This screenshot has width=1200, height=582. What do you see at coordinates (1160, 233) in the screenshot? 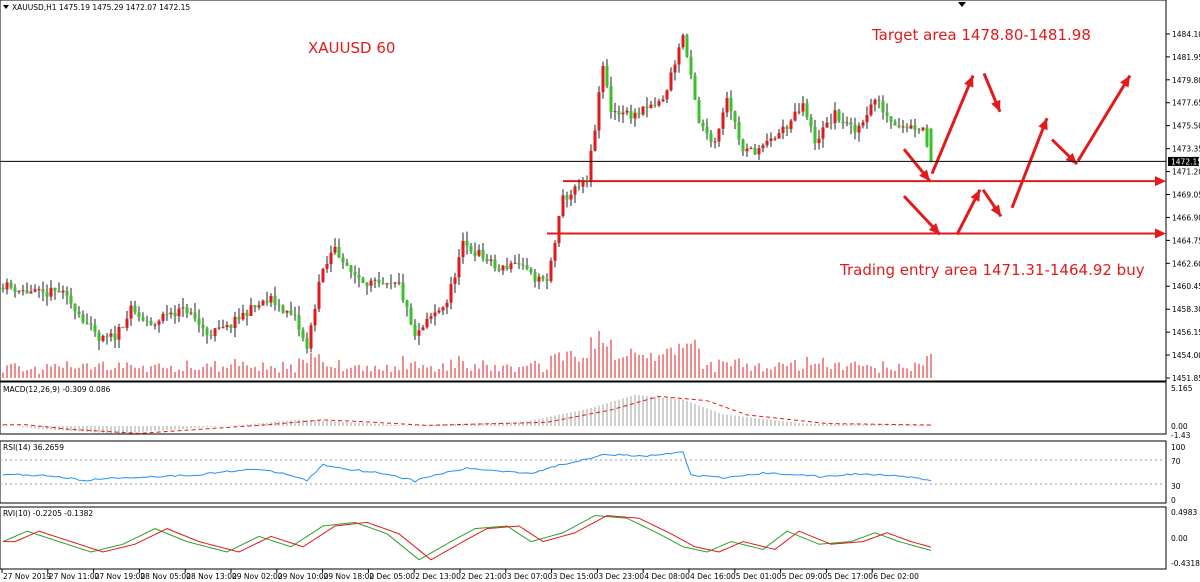
I see `level-arrowhead` at bounding box center [1160, 233].